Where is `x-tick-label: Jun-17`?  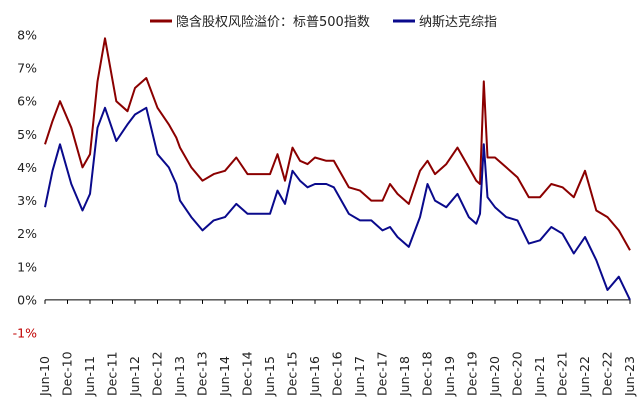 x-tick-label: Jun-17 is located at coordinates (359, 376).